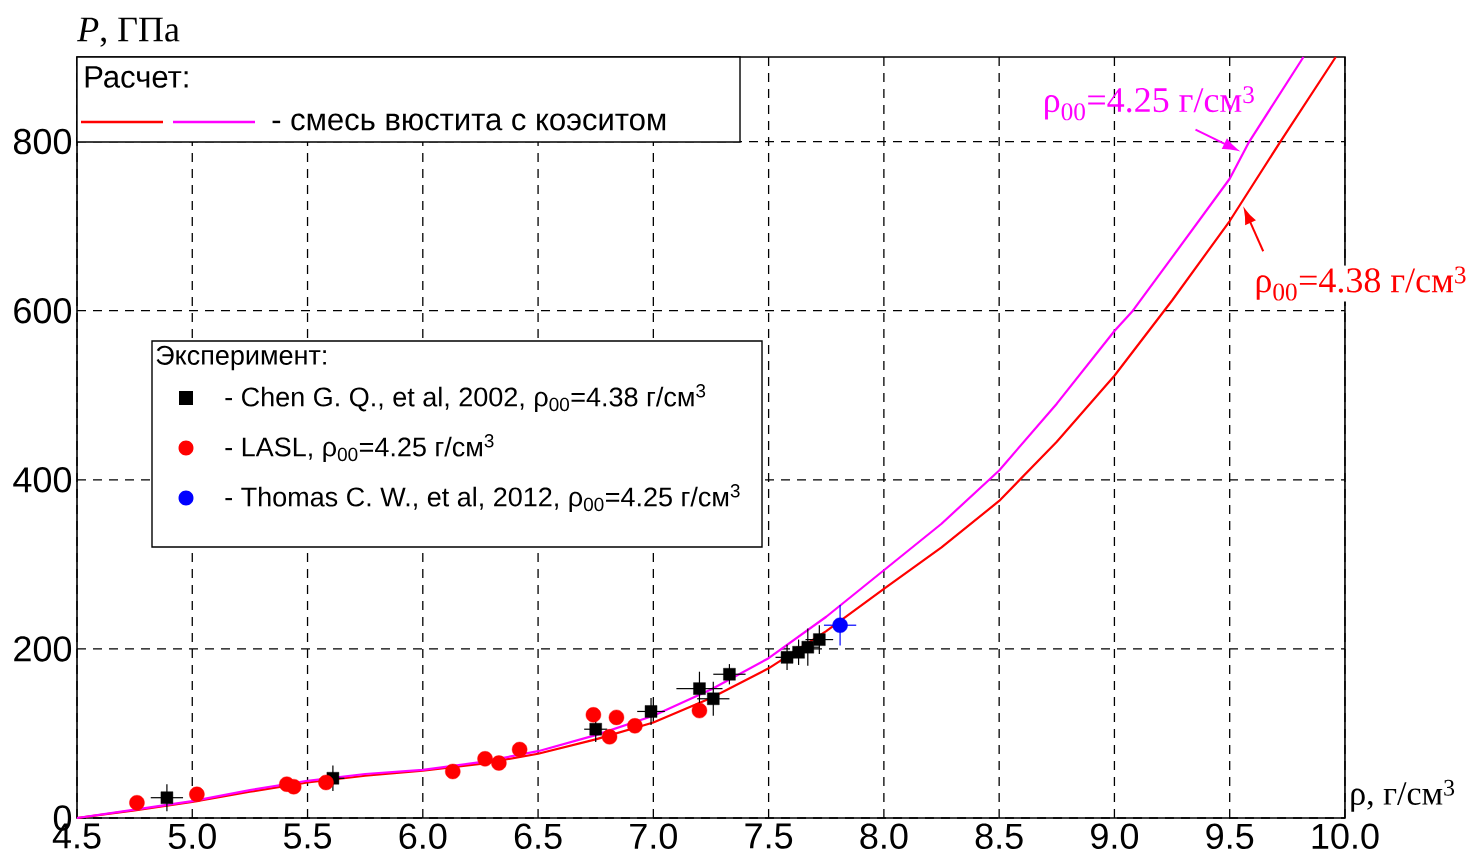 The width and height of the screenshot is (1470, 863). Describe the element at coordinates (1149, 103) in the screenshot. I see `annotation: ρ$_{00}$=4.25 г/см$^{3}$` at that location.